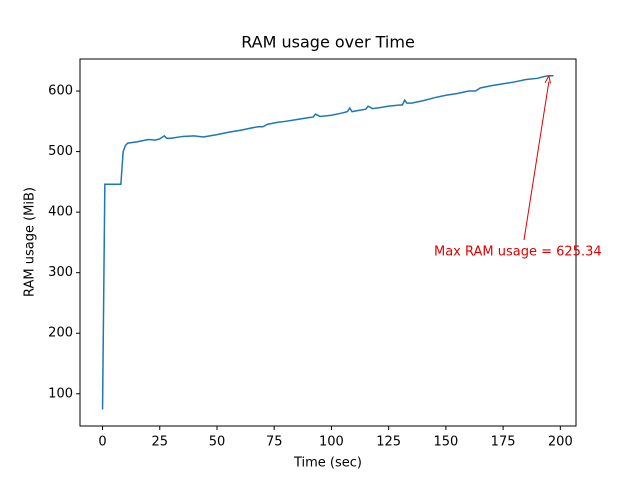 This screenshot has width=640, height=480. I want to click on y-axis-label: RAM usage (MiB), so click(30, 242).